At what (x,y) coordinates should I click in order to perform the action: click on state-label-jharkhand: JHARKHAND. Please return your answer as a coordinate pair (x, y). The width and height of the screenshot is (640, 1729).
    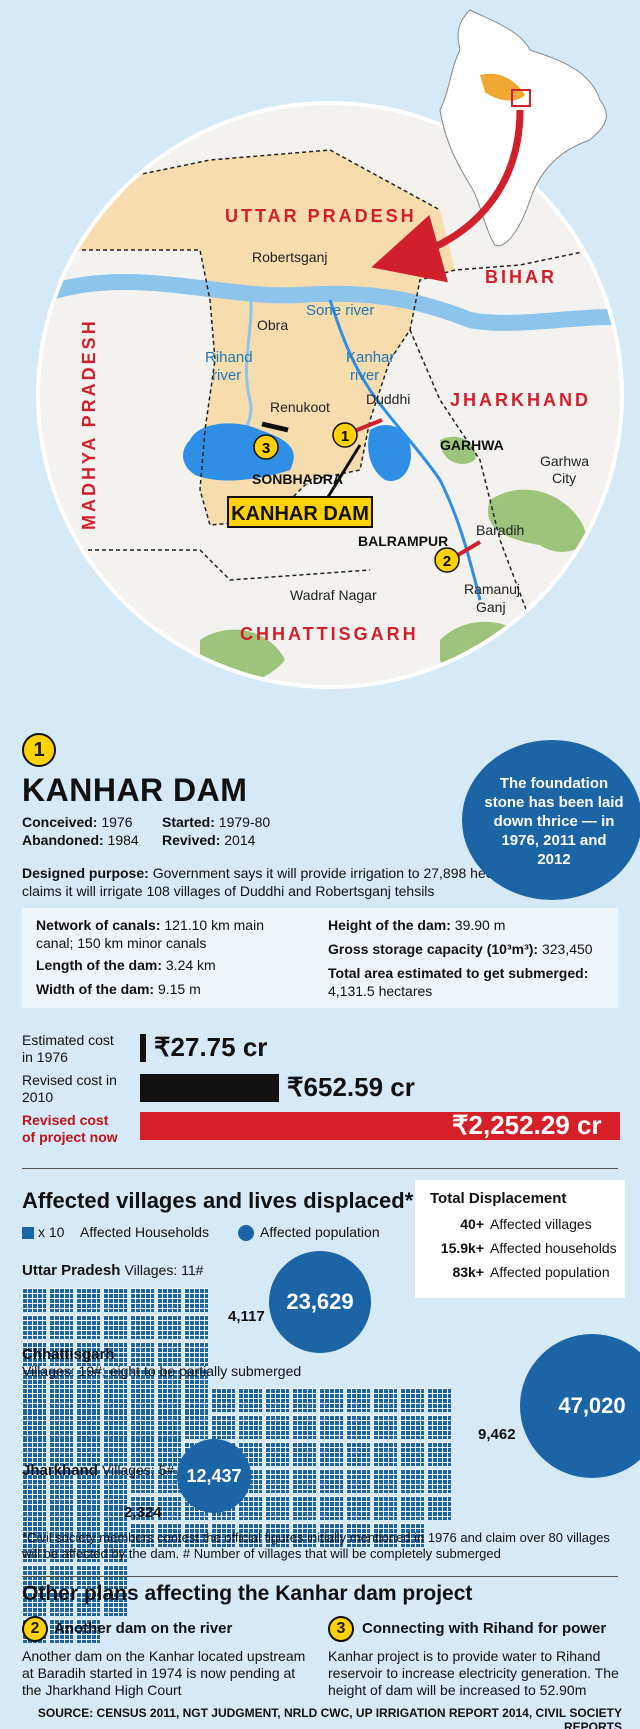
    Looking at the image, I should click on (520, 400).